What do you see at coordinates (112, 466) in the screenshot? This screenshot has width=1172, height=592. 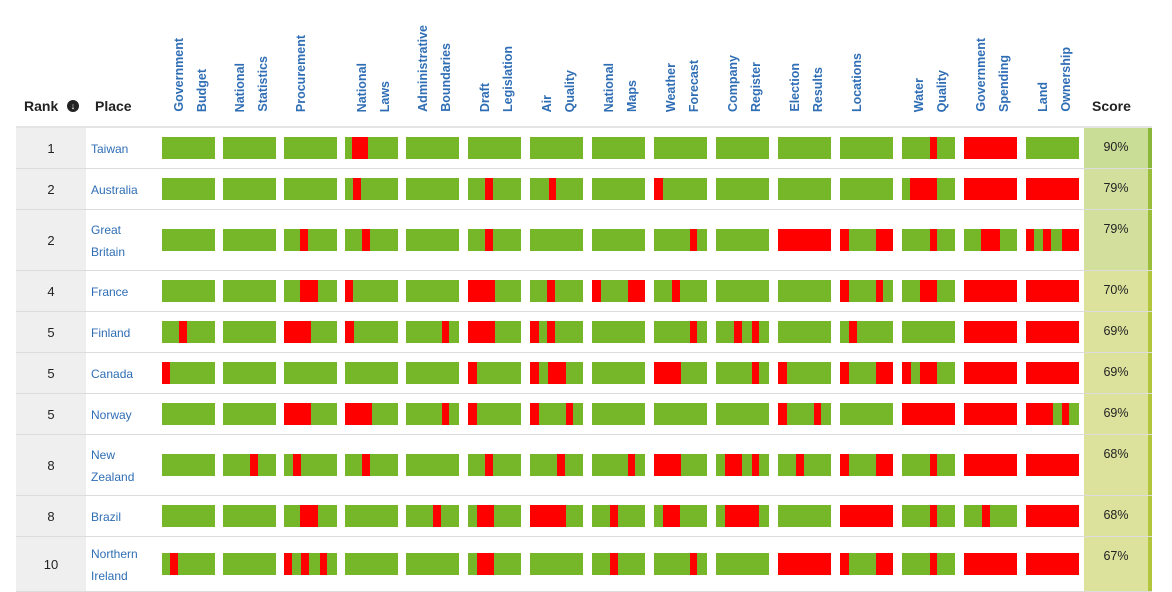 I see `place-link: New Zealand` at bounding box center [112, 466].